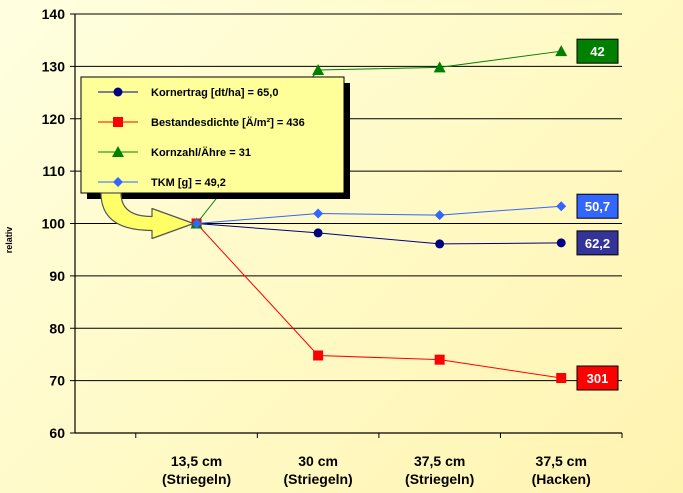  I want to click on y-tick-labels: 60 70 80 90 100 110 120 130 140, so click(54, 223).